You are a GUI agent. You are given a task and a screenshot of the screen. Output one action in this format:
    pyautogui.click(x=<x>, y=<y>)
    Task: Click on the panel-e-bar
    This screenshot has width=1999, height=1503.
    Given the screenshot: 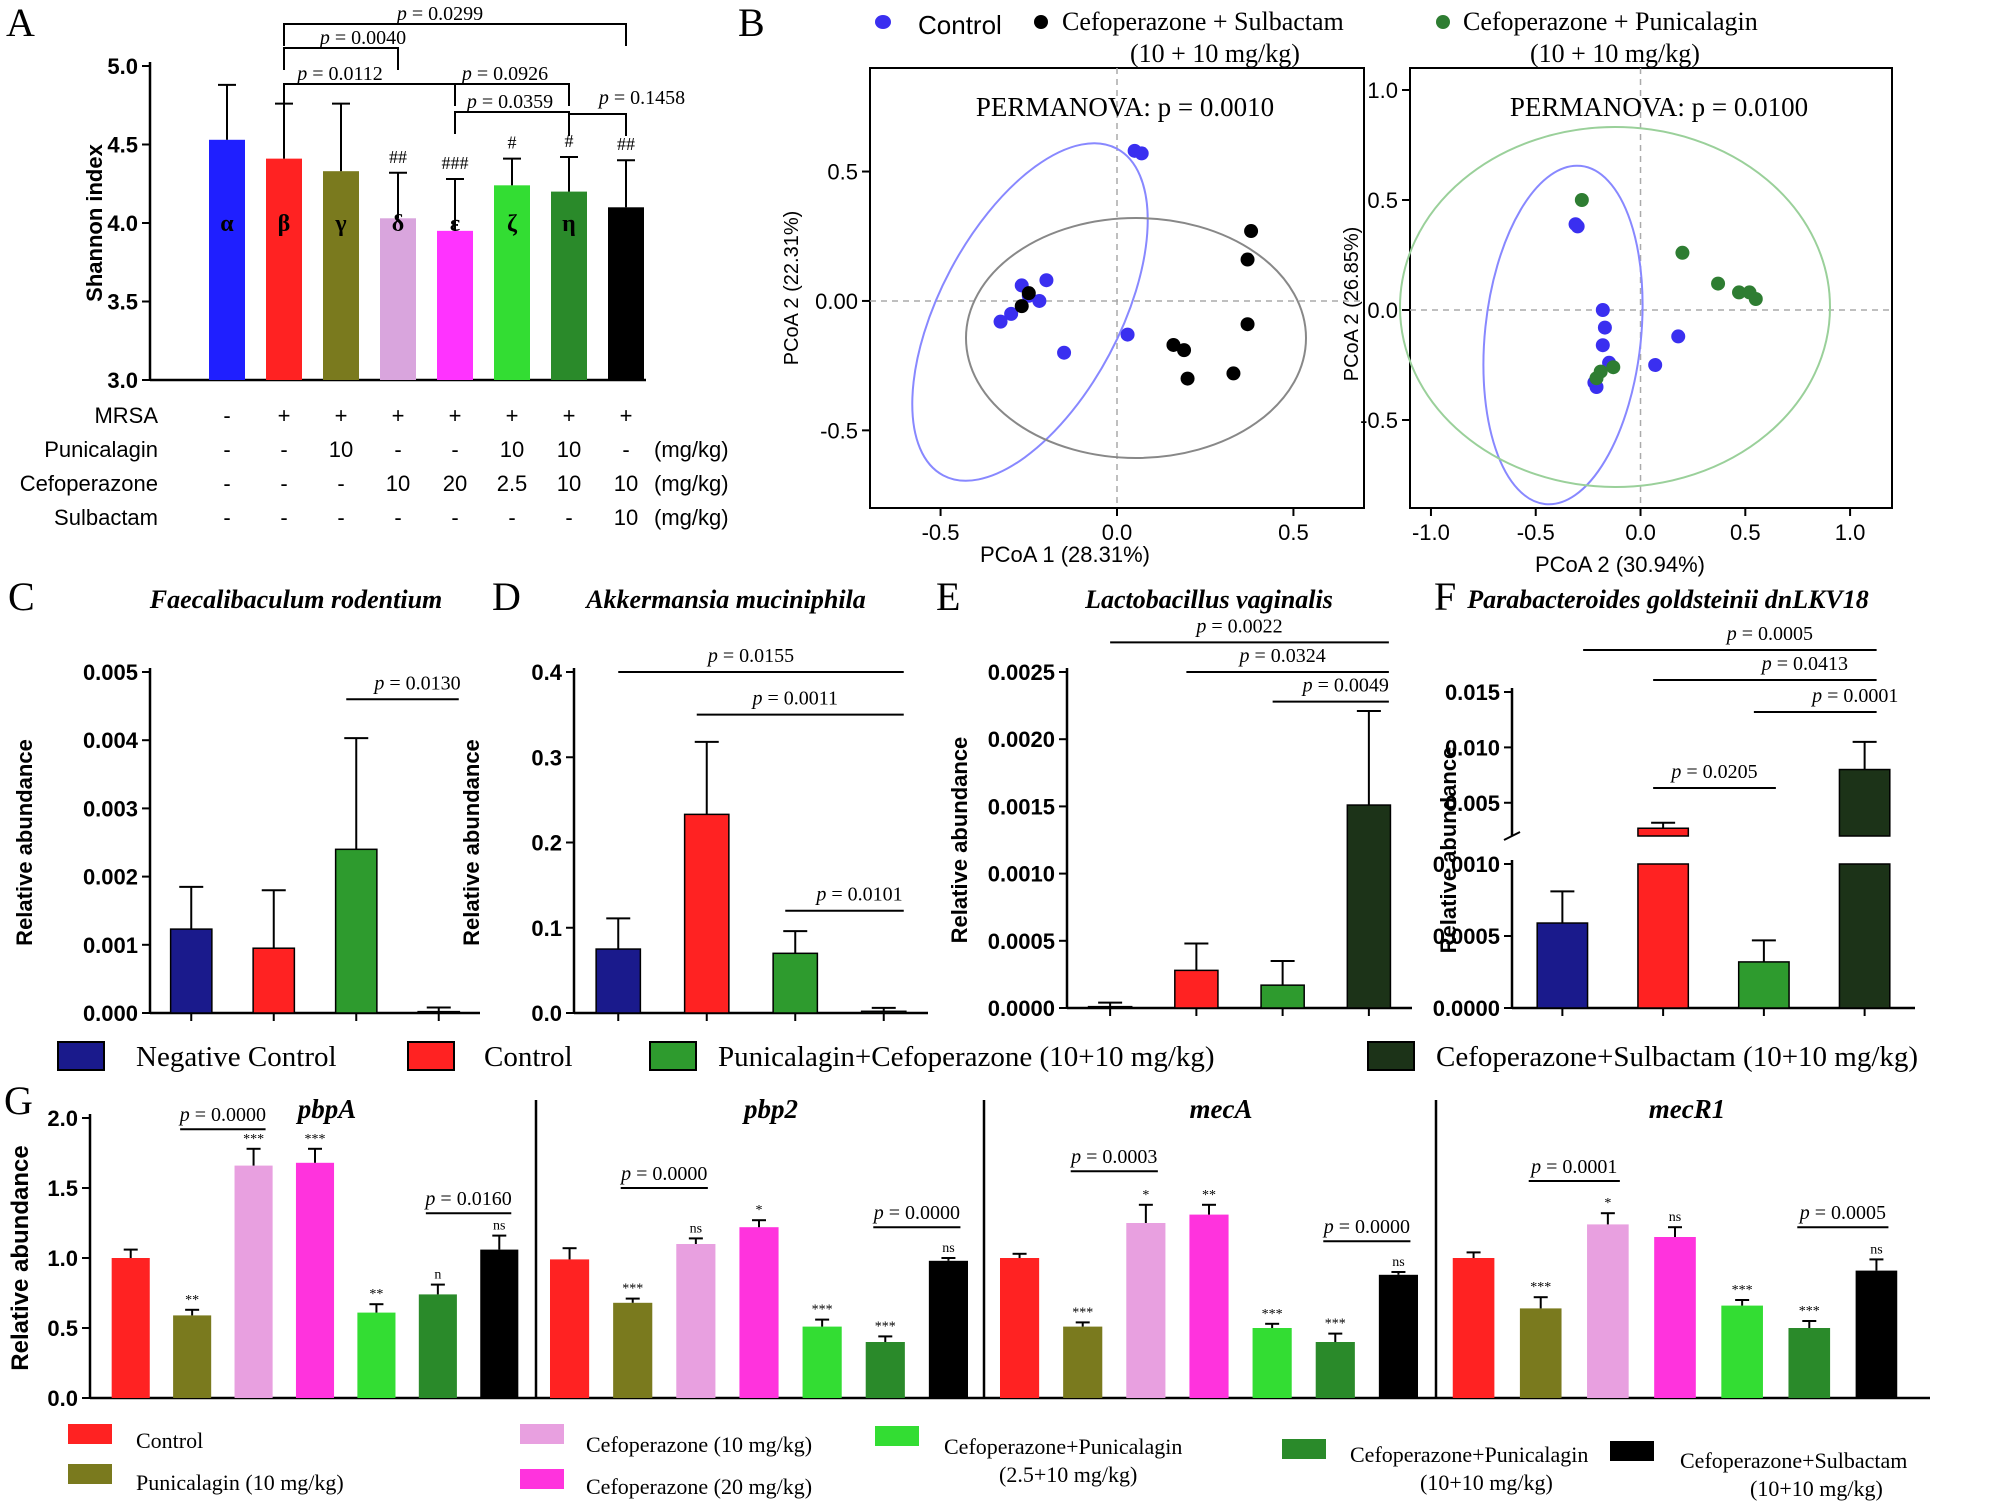 What is the action you would take?
    pyautogui.click(x=1196, y=989)
    